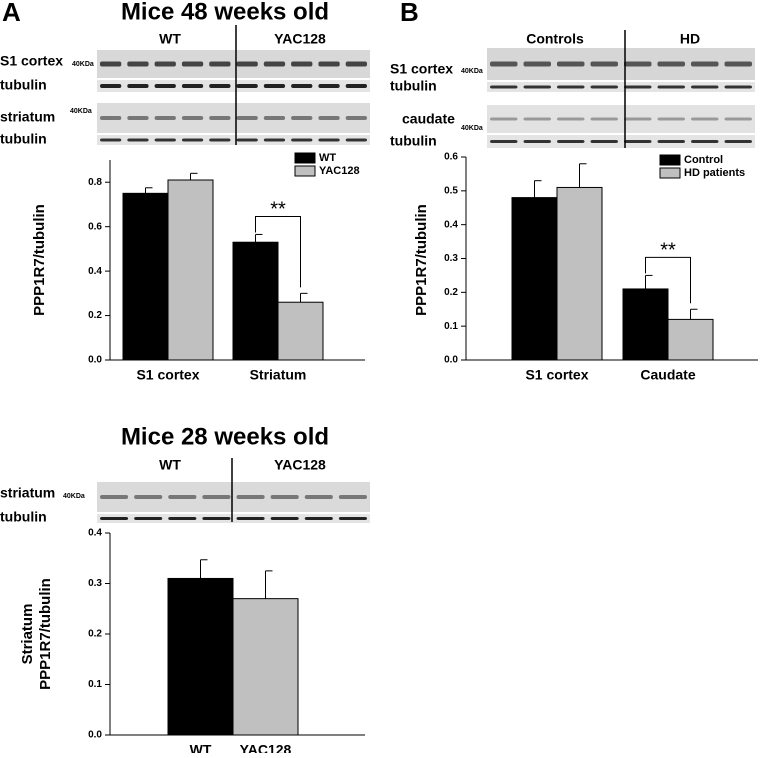 The image size is (760, 758). What do you see at coordinates (11, 13) in the screenshot?
I see `panel-letter: A` at bounding box center [11, 13].